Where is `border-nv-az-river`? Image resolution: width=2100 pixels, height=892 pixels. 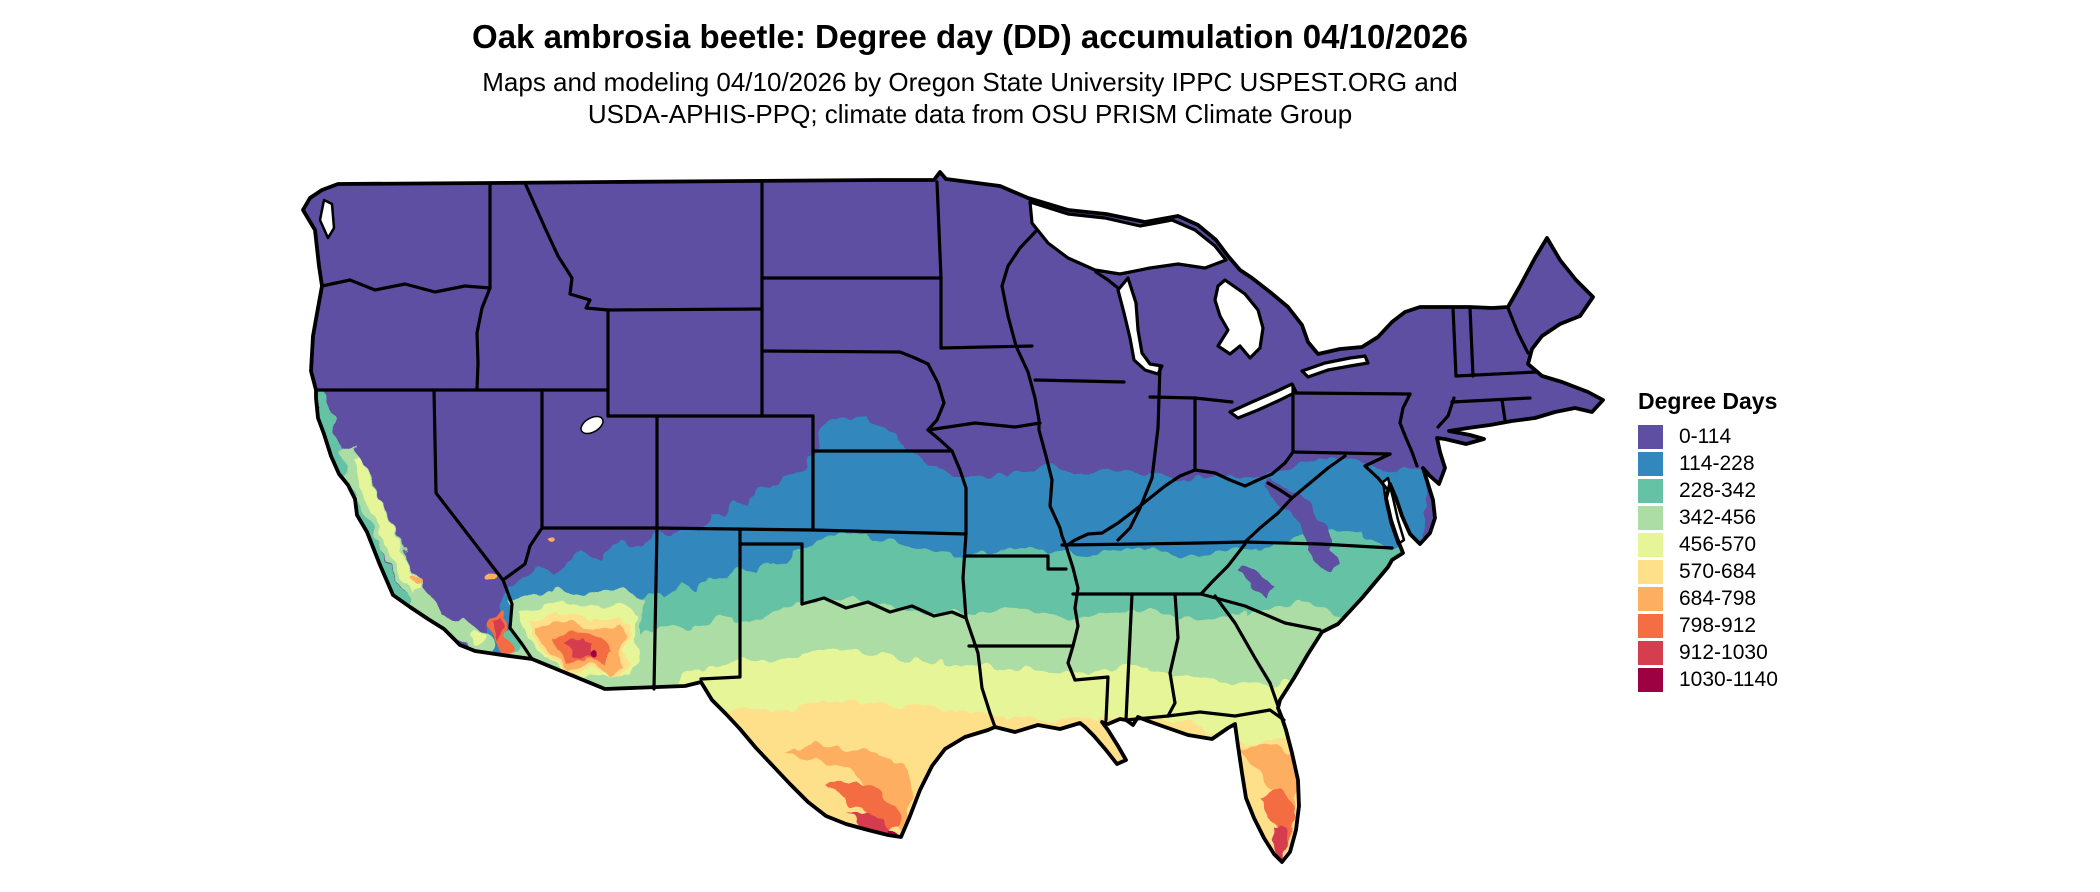 border-nv-az-river is located at coordinates (522, 593).